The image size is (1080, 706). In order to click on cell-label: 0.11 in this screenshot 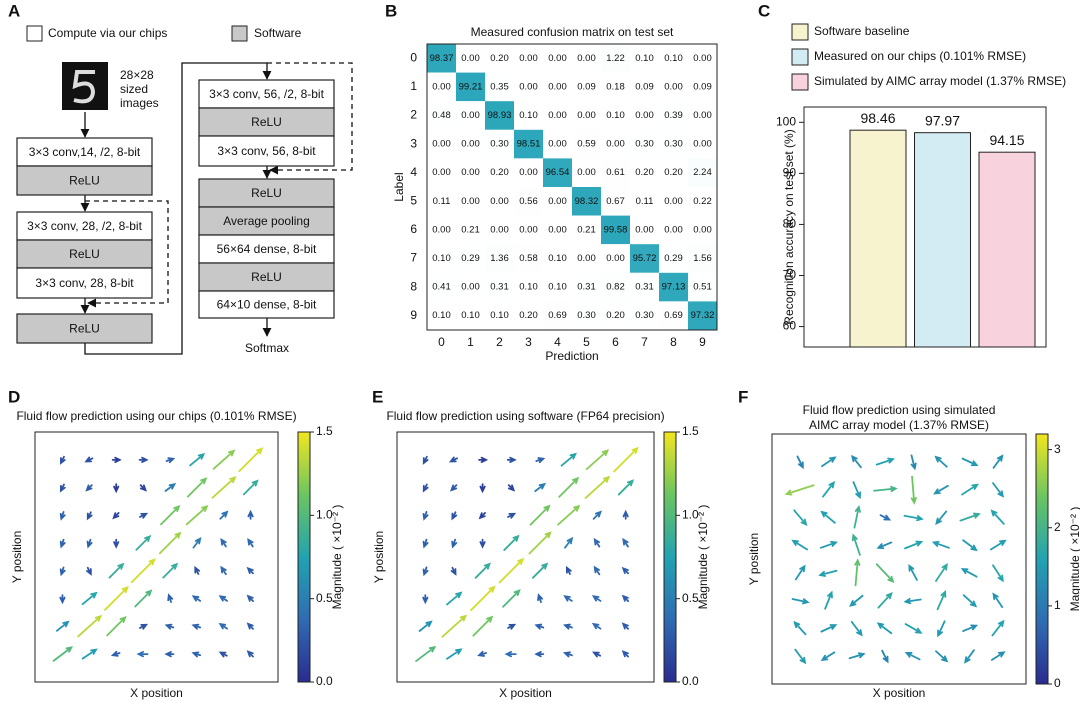, I will do `click(442, 201)`.